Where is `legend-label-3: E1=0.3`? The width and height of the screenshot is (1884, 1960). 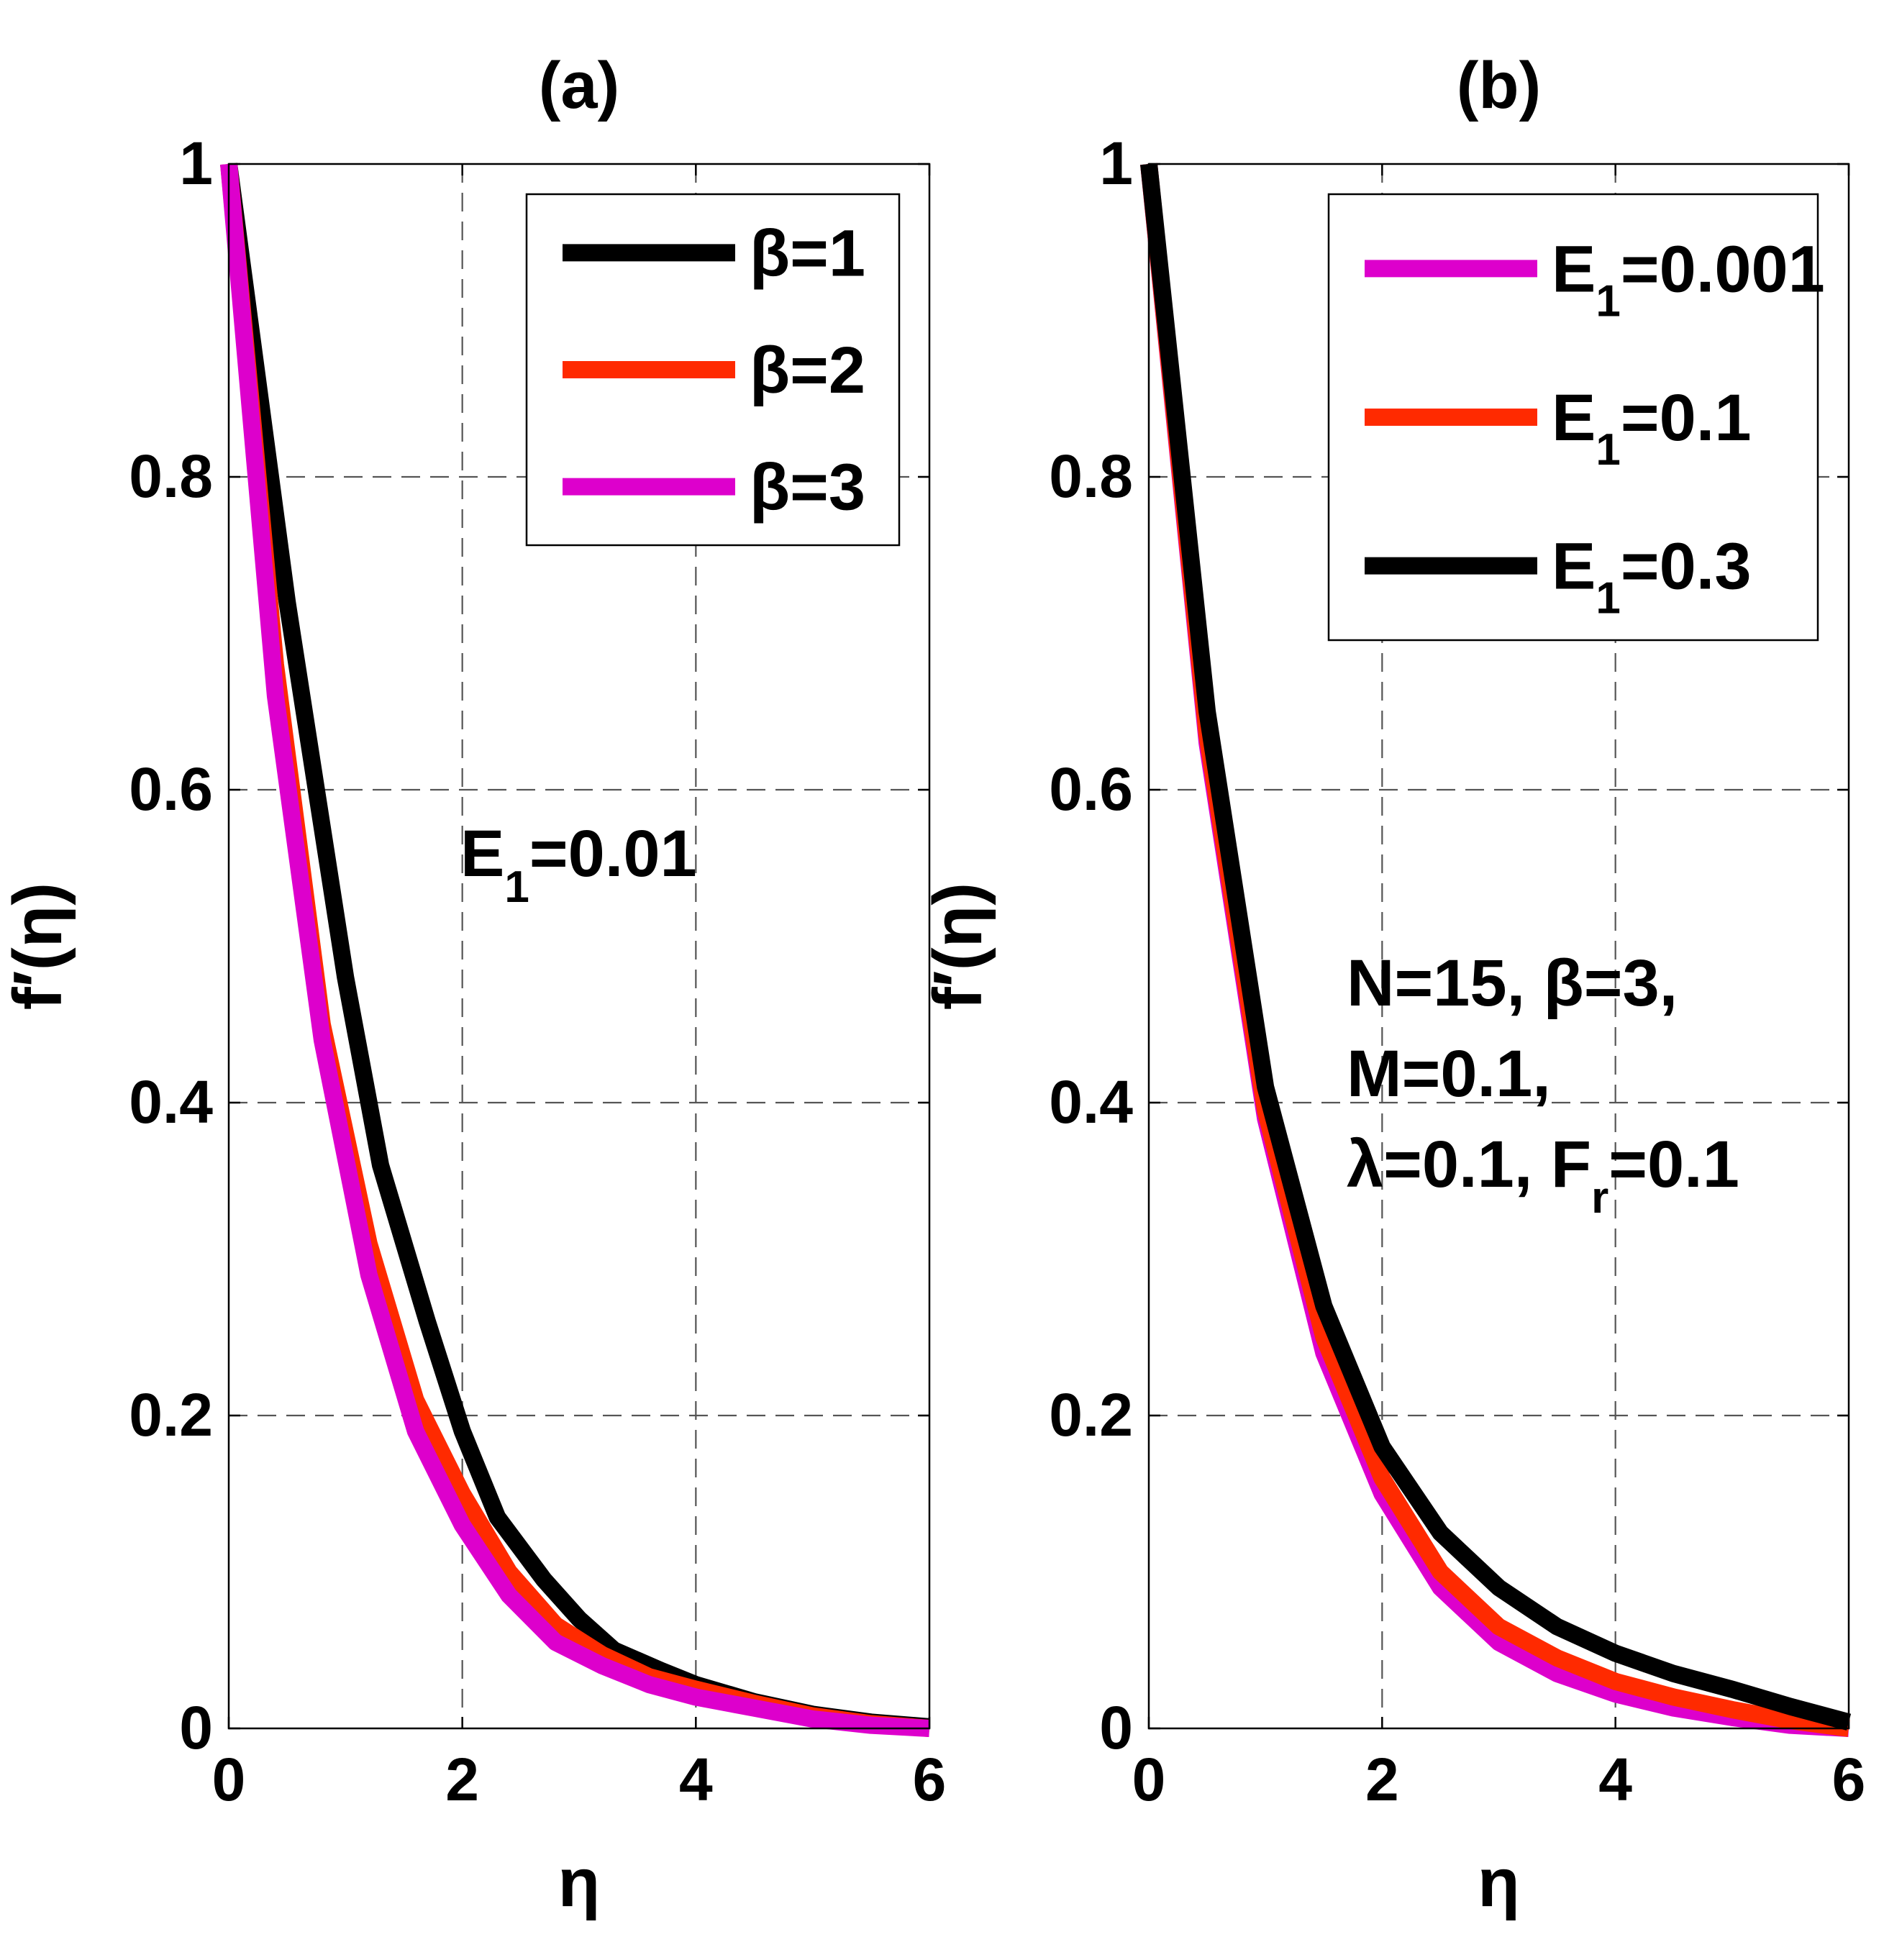
legend-label-3: E1=0.3 is located at coordinates (1651, 577).